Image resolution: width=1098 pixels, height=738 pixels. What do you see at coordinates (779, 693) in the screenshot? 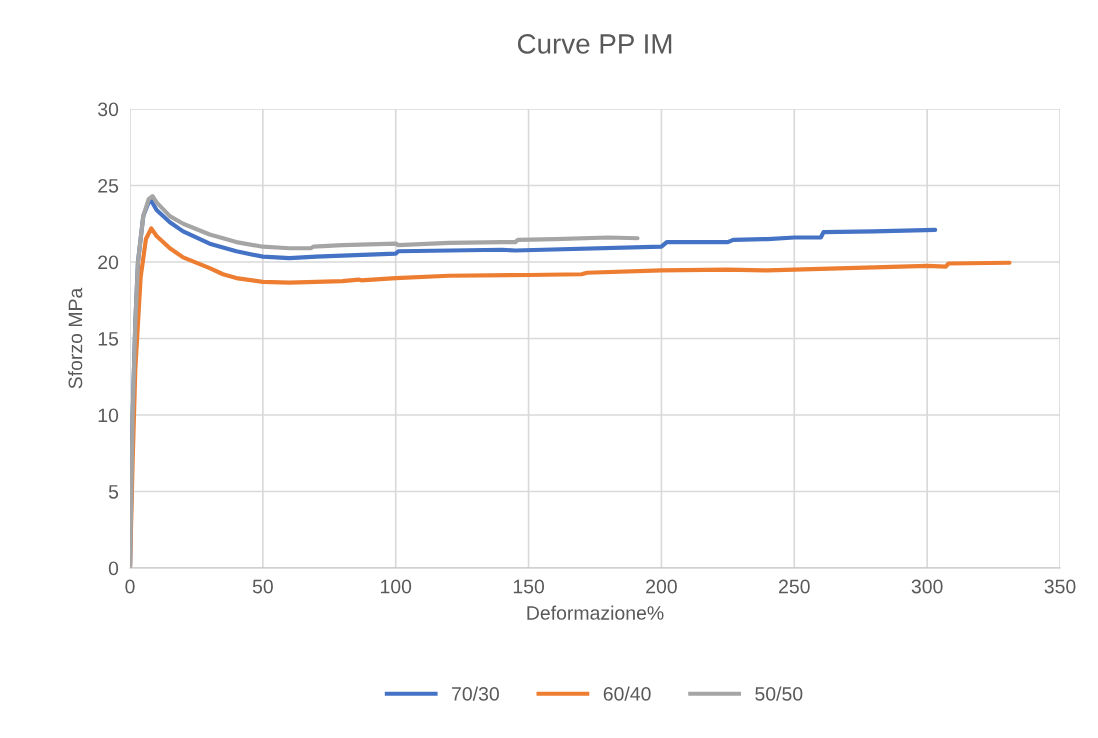
I see `legend-label: 50/50` at bounding box center [779, 693].